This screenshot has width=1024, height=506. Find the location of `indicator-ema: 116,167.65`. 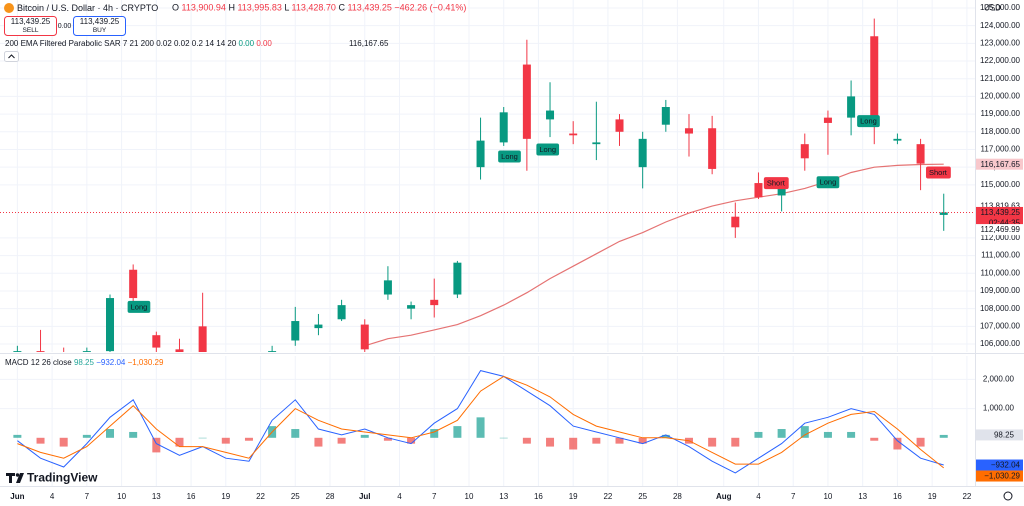

indicator-ema: 116,167.65 is located at coordinates (369, 43).